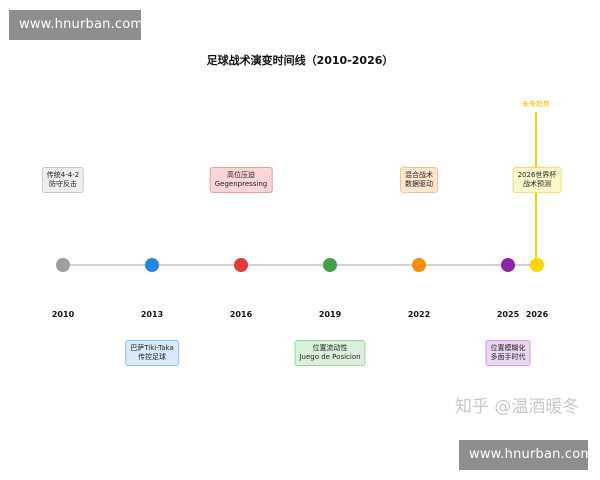  Describe the element at coordinates (537, 175) in the screenshot. I see `event-card-line: 2026世界杯` at that location.